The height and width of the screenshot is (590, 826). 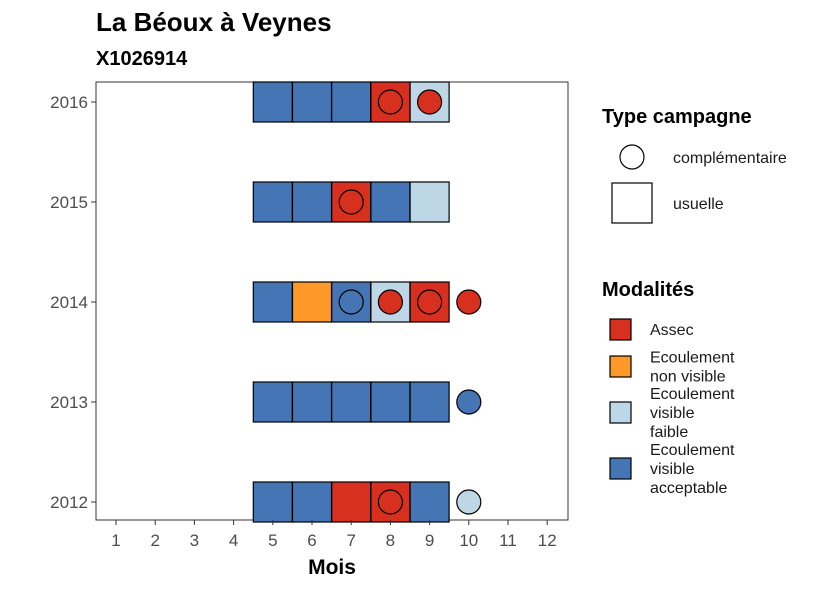 I want to click on x-tick-label-4: 4, so click(x=233, y=540).